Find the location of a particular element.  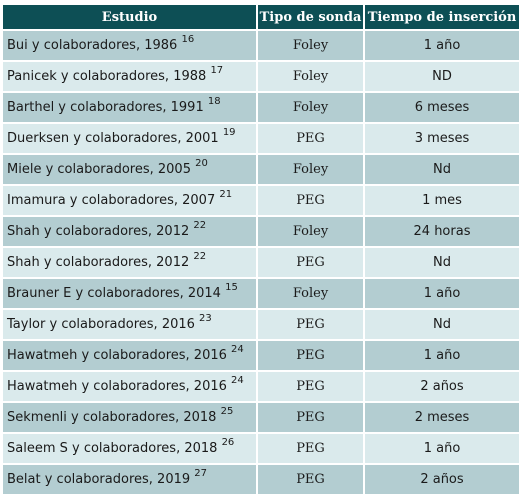

study-name: Miele y colaboradores, 2005 is located at coordinates (99, 169).